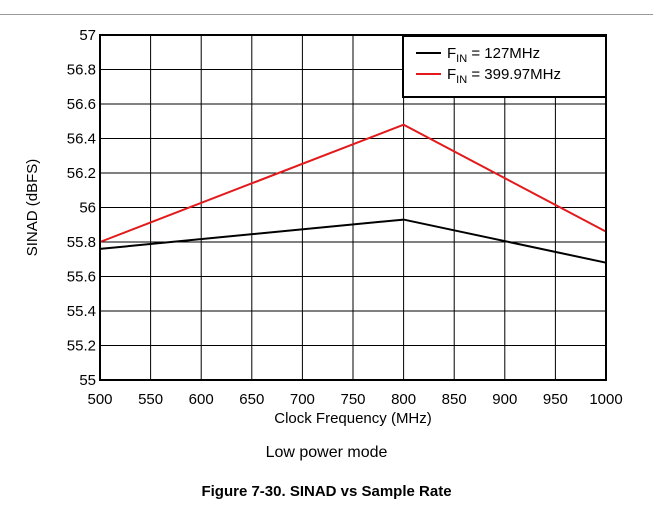 This screenshot has height=508, width=653. Describe the element at coordinates (81, 346) in the screenshot. I see `y-tick-label: 55.2` at that location.